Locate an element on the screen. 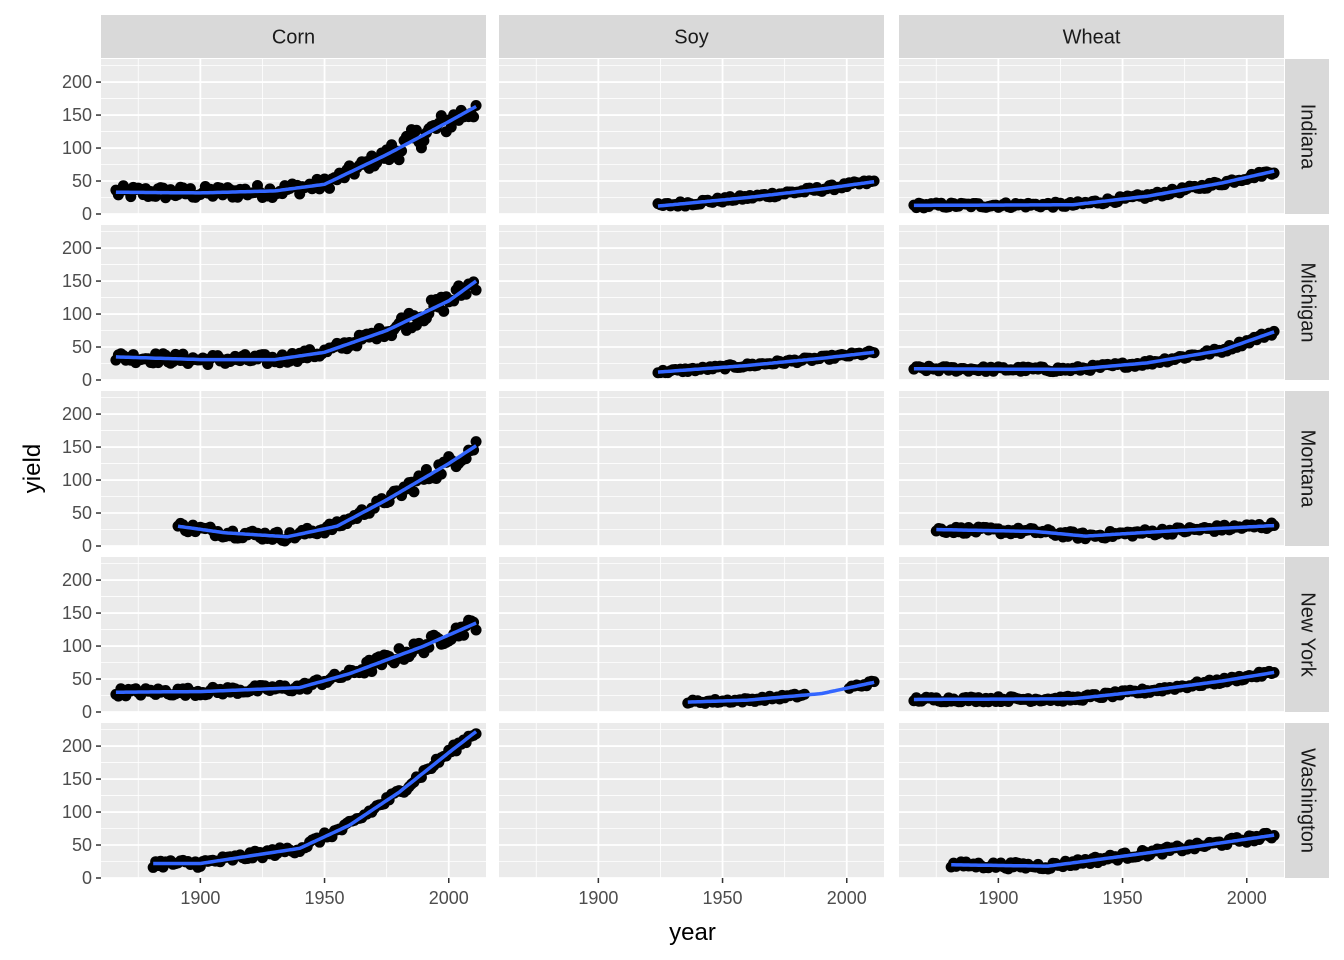 This screenshot has width=1344, height=960. panel-soy-montana is located at coordinates (691, 468).